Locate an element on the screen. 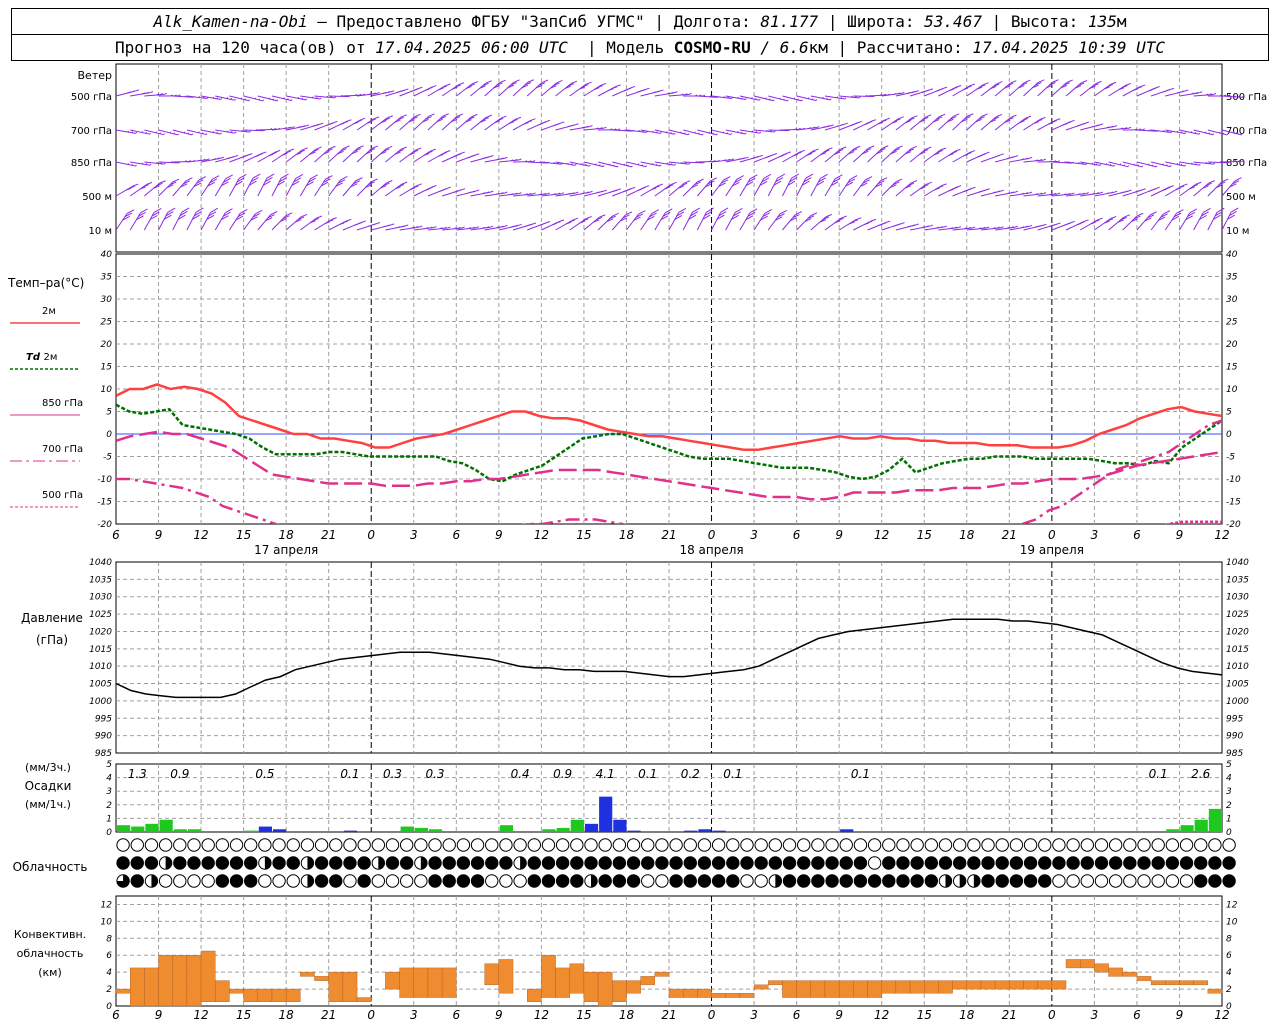 Image resolution: width=1280 pixels, height=1024 pixels. temp-ytick-left: -20 is located at coordinates (104, 525).